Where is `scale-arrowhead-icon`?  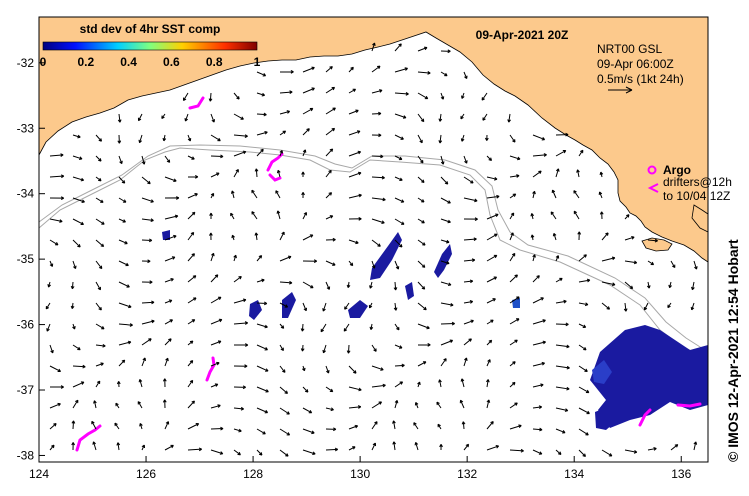 scale-arrowhead-icon is located at coordinates (629, 90).